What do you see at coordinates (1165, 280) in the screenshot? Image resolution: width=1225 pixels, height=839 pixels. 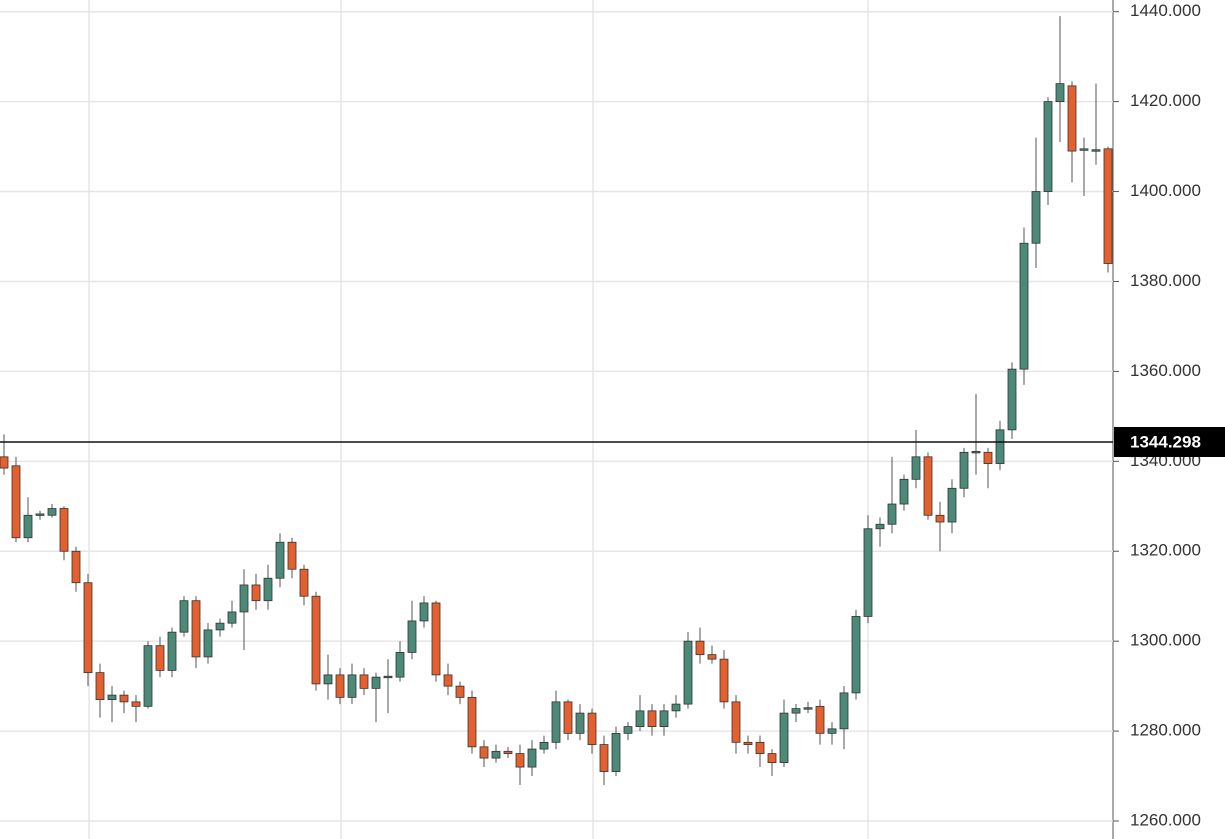 I see `y-tick-label: 1380.000` at bounding box center [1165, 280].